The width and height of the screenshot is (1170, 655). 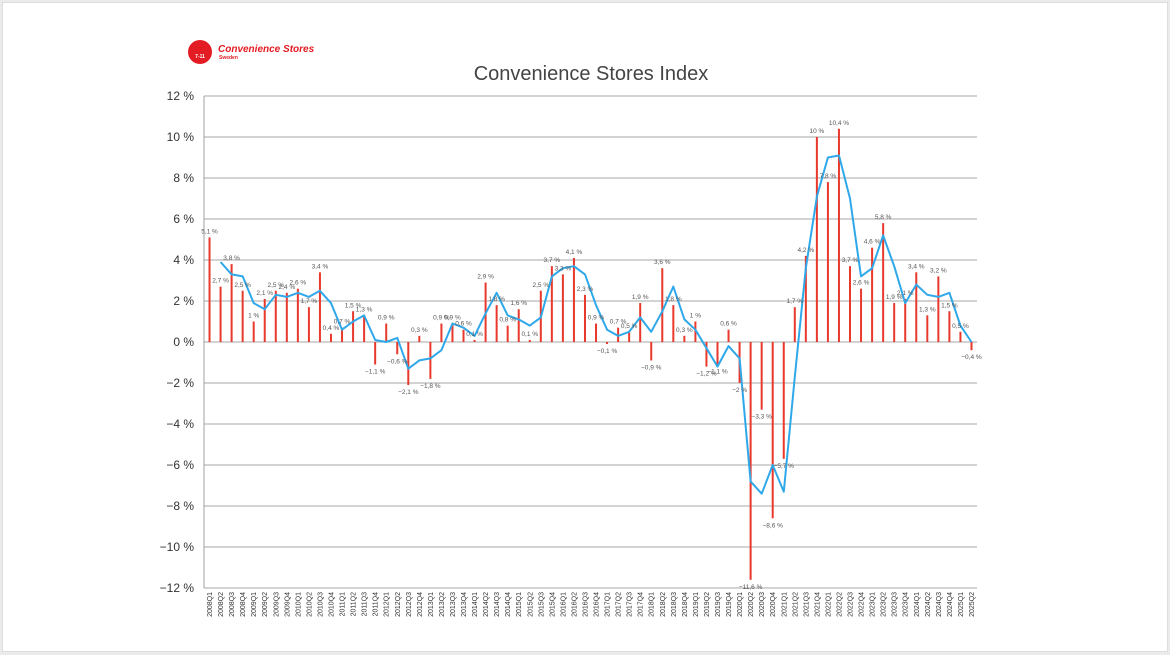 I want to click on data-label: 0,3 %, so click(x=684, y=330).